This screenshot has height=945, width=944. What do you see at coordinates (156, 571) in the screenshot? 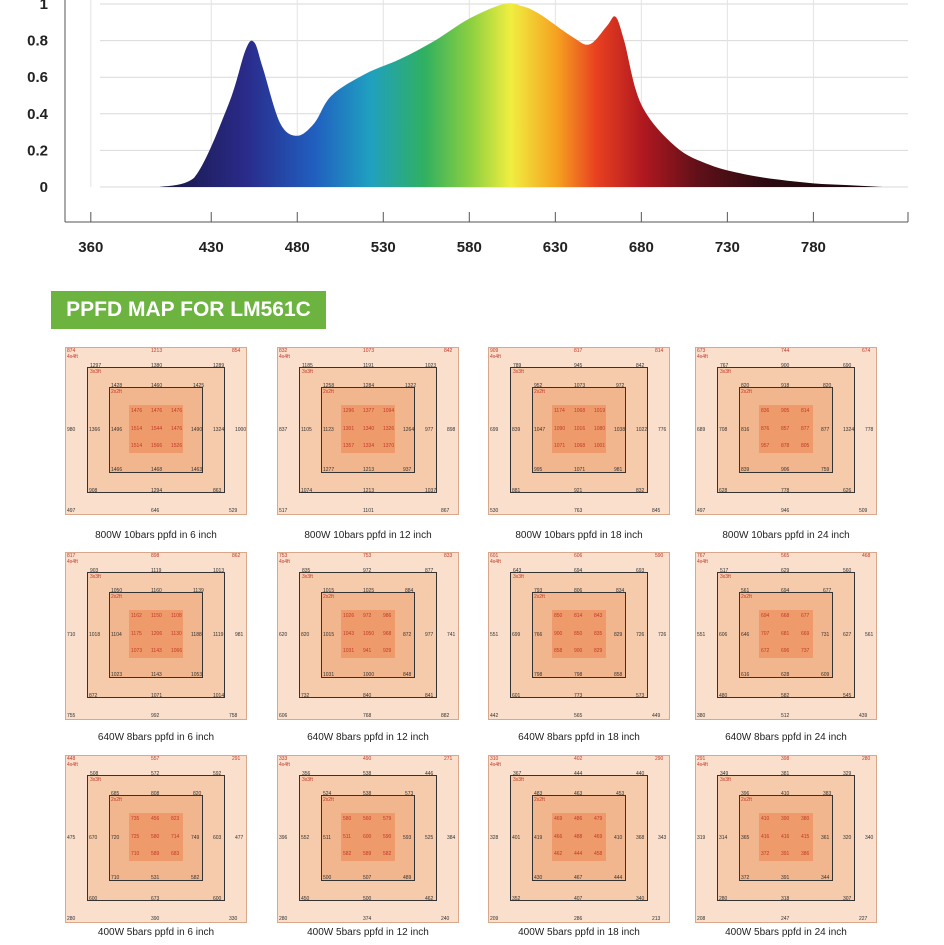
I see `ppfd-value: 1119` at bounding box center [156, 571].